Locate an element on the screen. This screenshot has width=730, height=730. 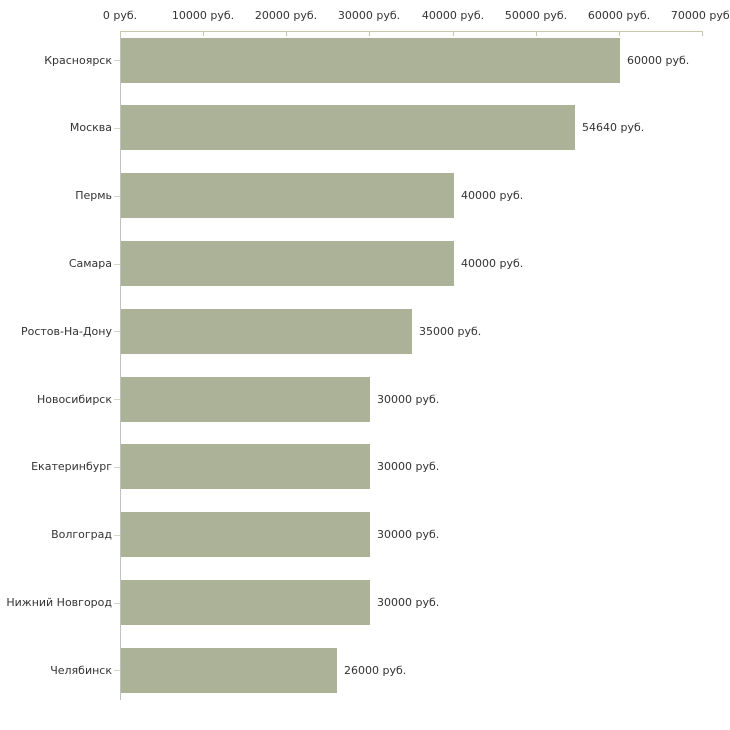
category-label: Екатеринбург is located at coordinates (71, 466).